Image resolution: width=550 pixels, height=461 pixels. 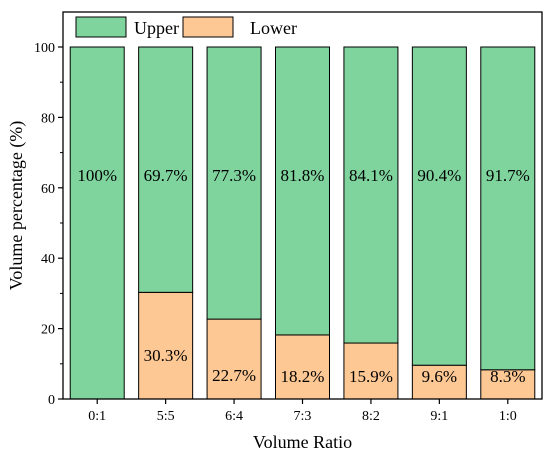 What do you see at coordinates (48, 224) in the screenshot?
I see `y-axis: 0 20 40 60 80 100` at bounding box center [48, 224].